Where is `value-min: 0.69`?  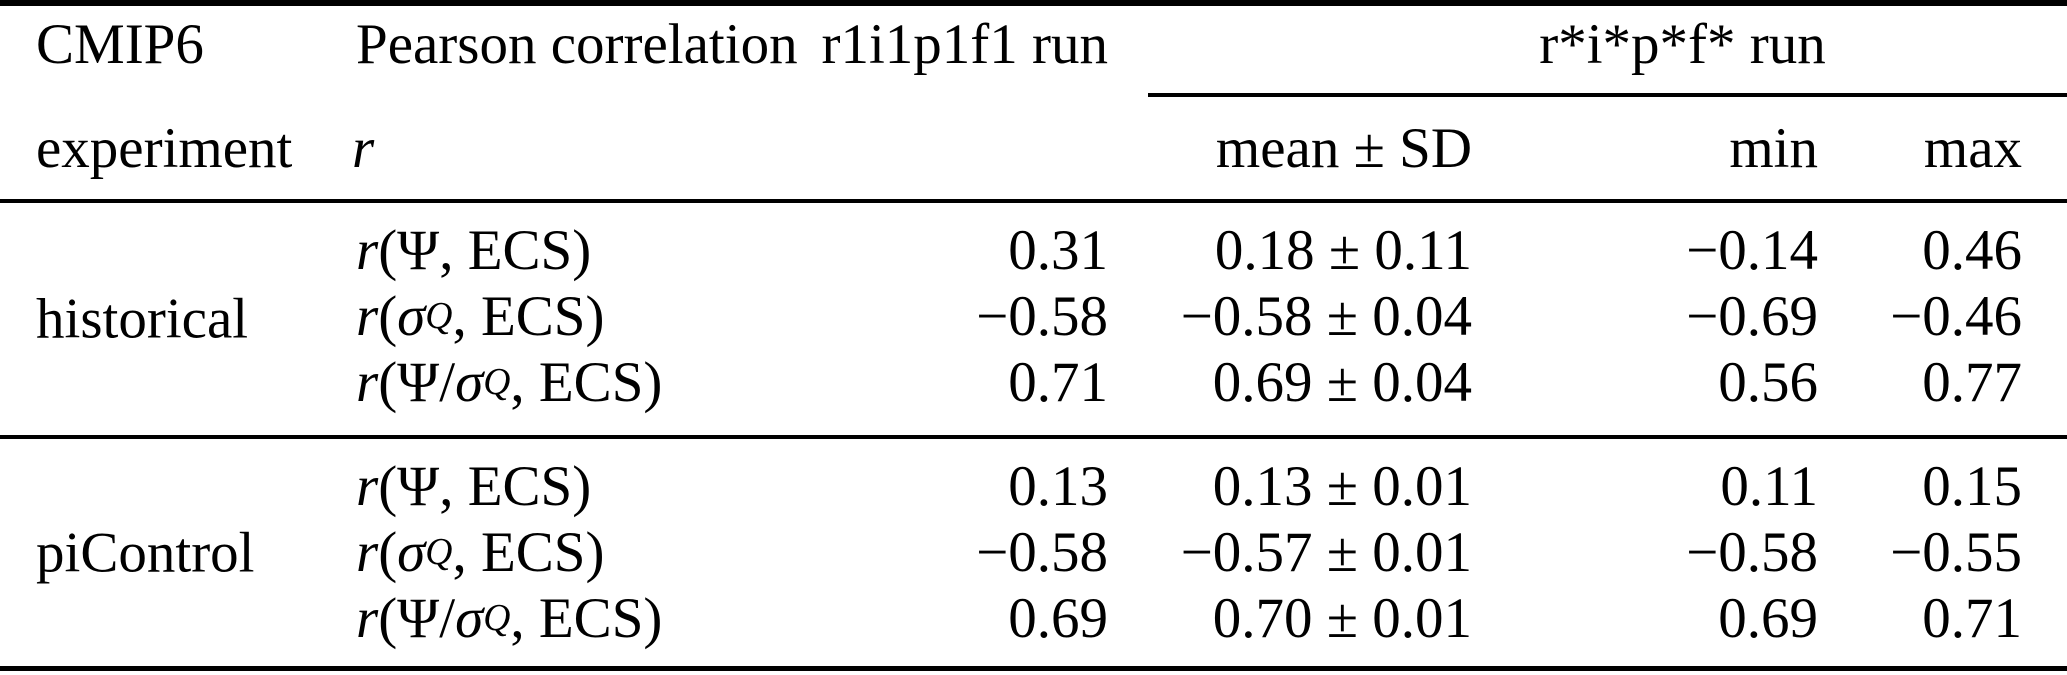 value-min: 0.69 is located at coordinates (1768, 618).